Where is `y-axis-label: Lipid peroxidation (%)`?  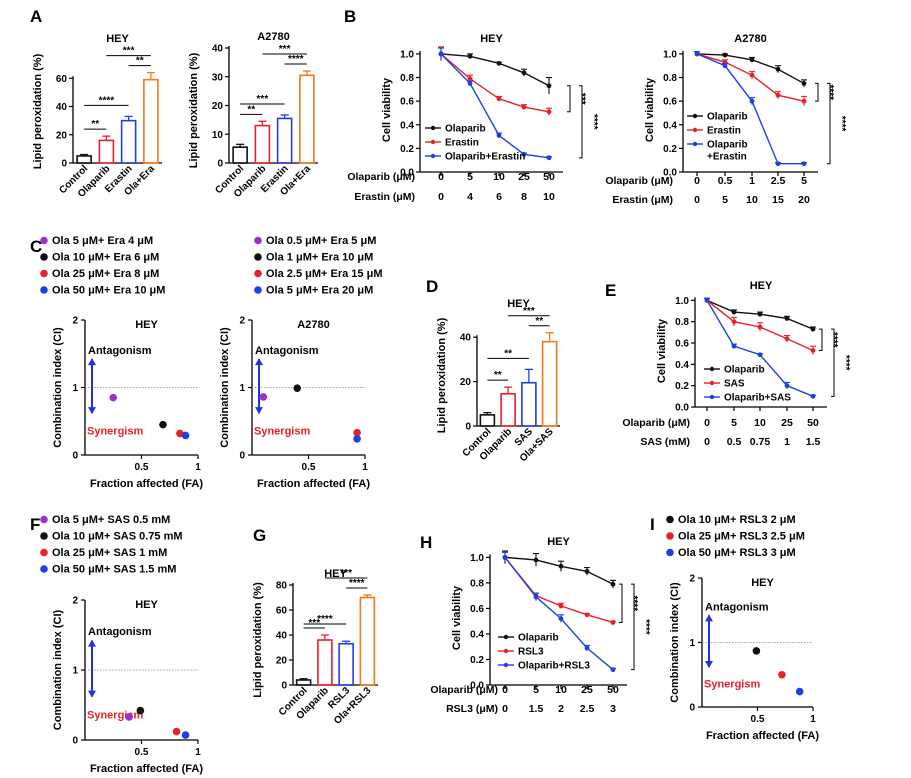 y-axis-label: Lipid peroxidation (%) is located at coordinates (38, 111).